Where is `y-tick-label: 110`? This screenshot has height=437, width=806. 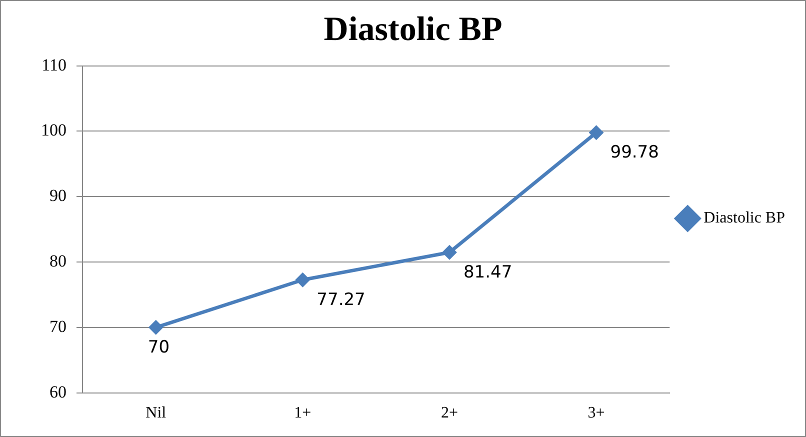 y-tick-label: 110 is located at coordinates (54, 64).